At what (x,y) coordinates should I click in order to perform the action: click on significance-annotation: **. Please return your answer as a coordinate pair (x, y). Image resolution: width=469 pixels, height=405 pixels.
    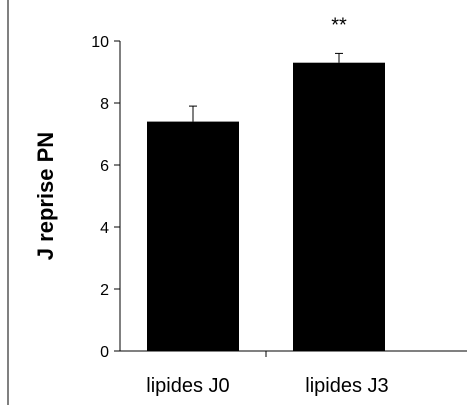
    Looking at the image, I should click on (339, 25).